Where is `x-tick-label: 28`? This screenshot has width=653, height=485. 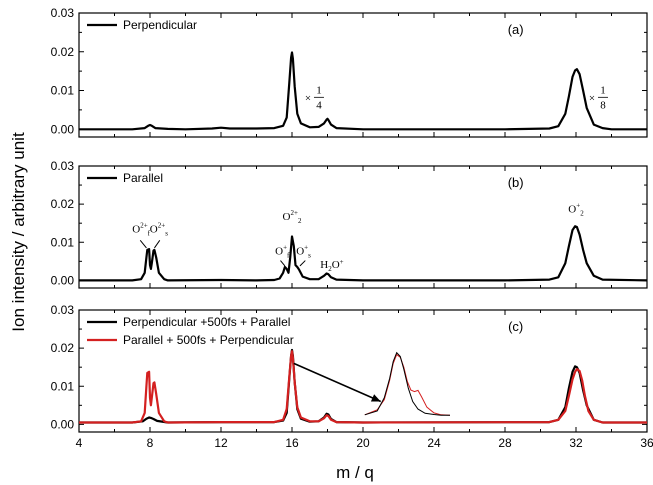
x-tick-label: 28 is located at coordinates (505, 443).